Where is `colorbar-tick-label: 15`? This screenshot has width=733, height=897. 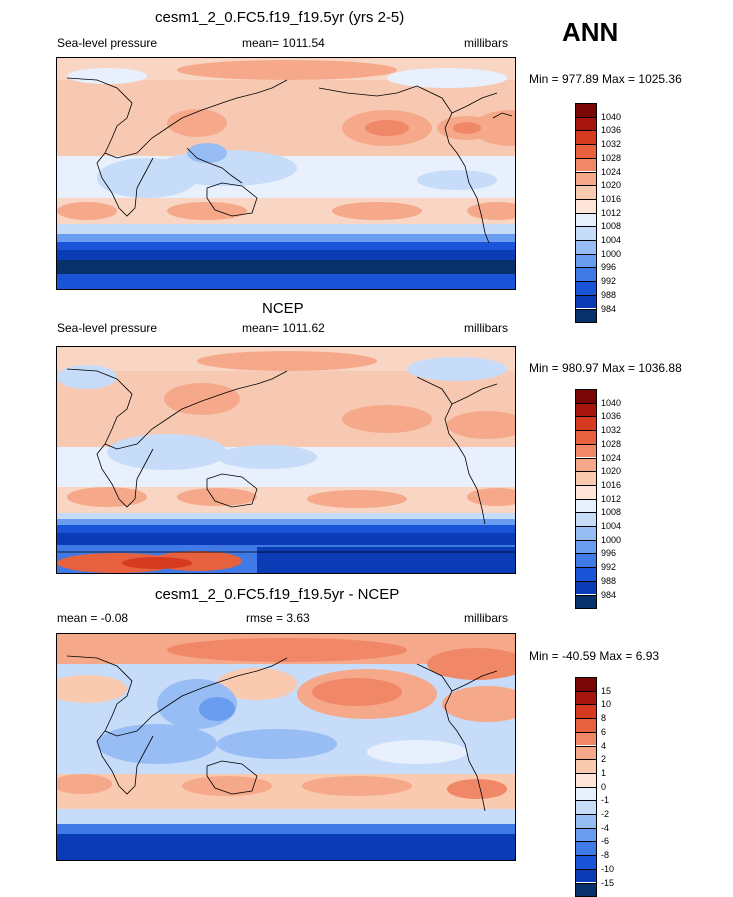 colorbar-tick-label: 15 is located at coordinates (606, 690).